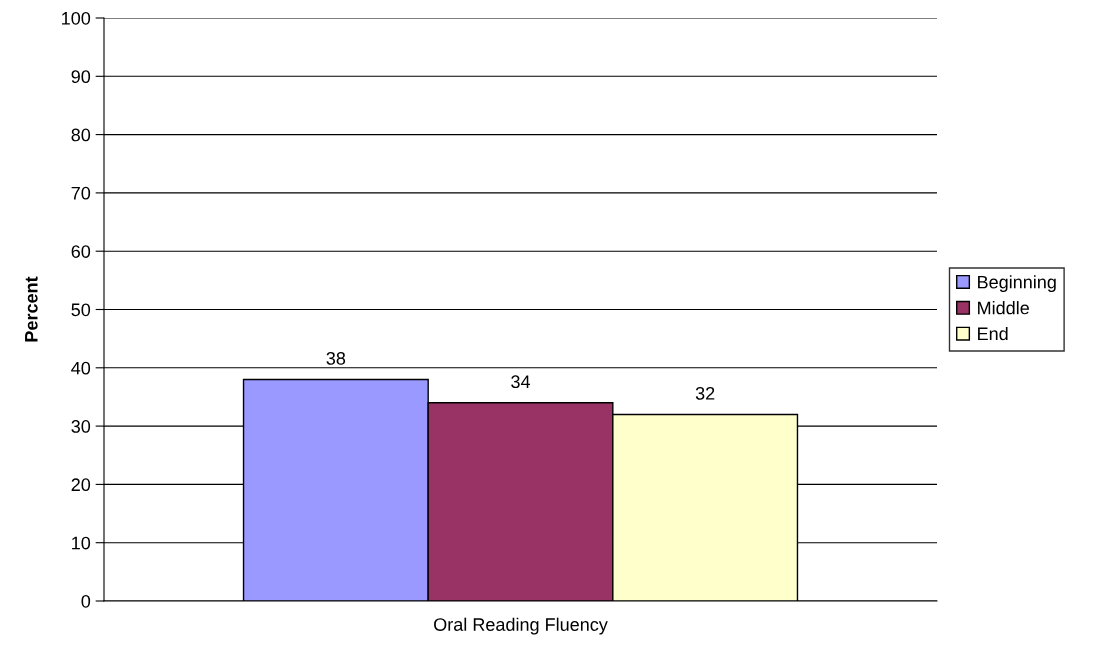  Describe the element at coordinates (76, 18) in the screenshot. I see `y-tick-label: 100` at that location.